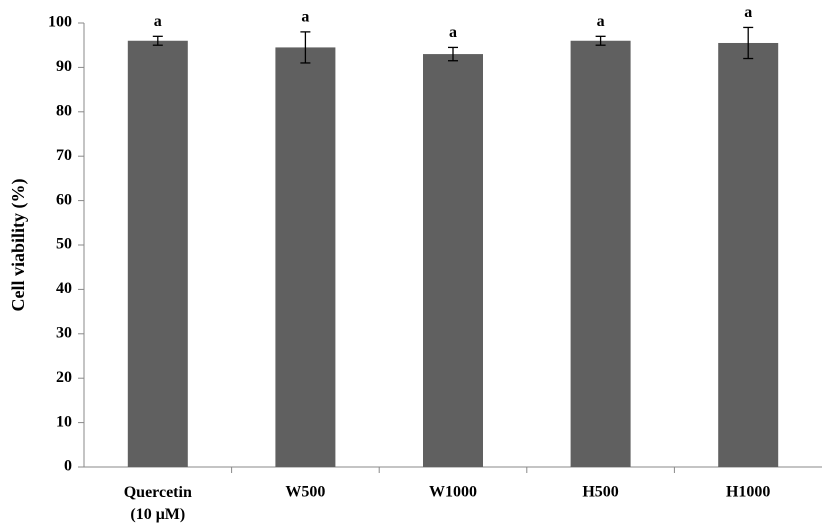  Describe the element at coordinates (157, 514) in the screenshot. I see `x-tick-label-line: (10 μM)` at that location.